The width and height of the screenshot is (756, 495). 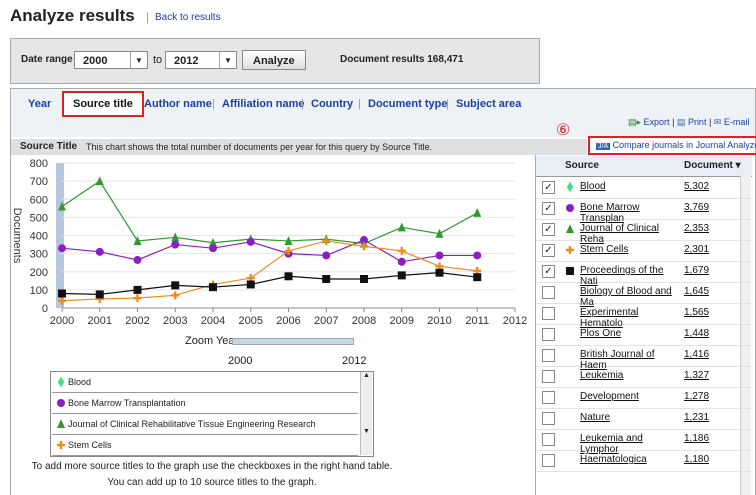 I want to click on header-document: Document ▾, so click(x=712, y=165).